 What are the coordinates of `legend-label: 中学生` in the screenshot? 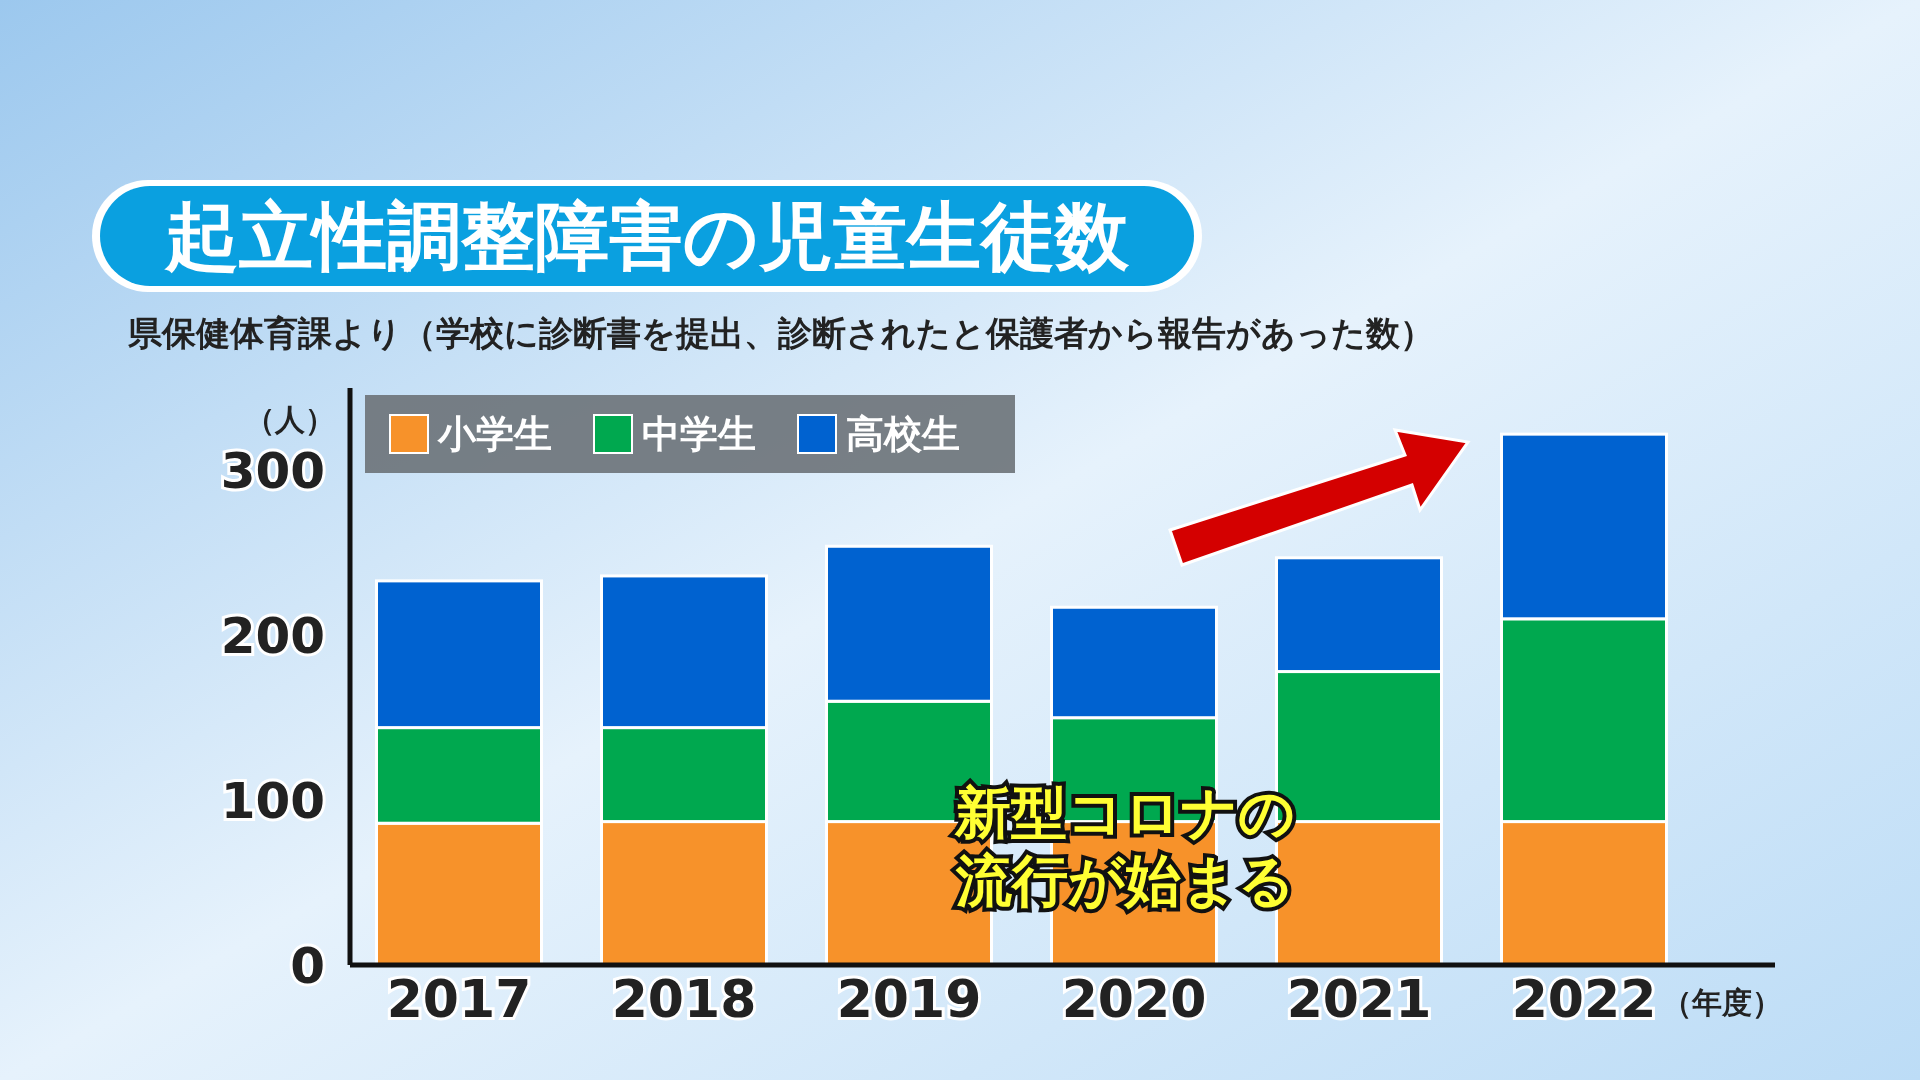 It's located at (699, 434).